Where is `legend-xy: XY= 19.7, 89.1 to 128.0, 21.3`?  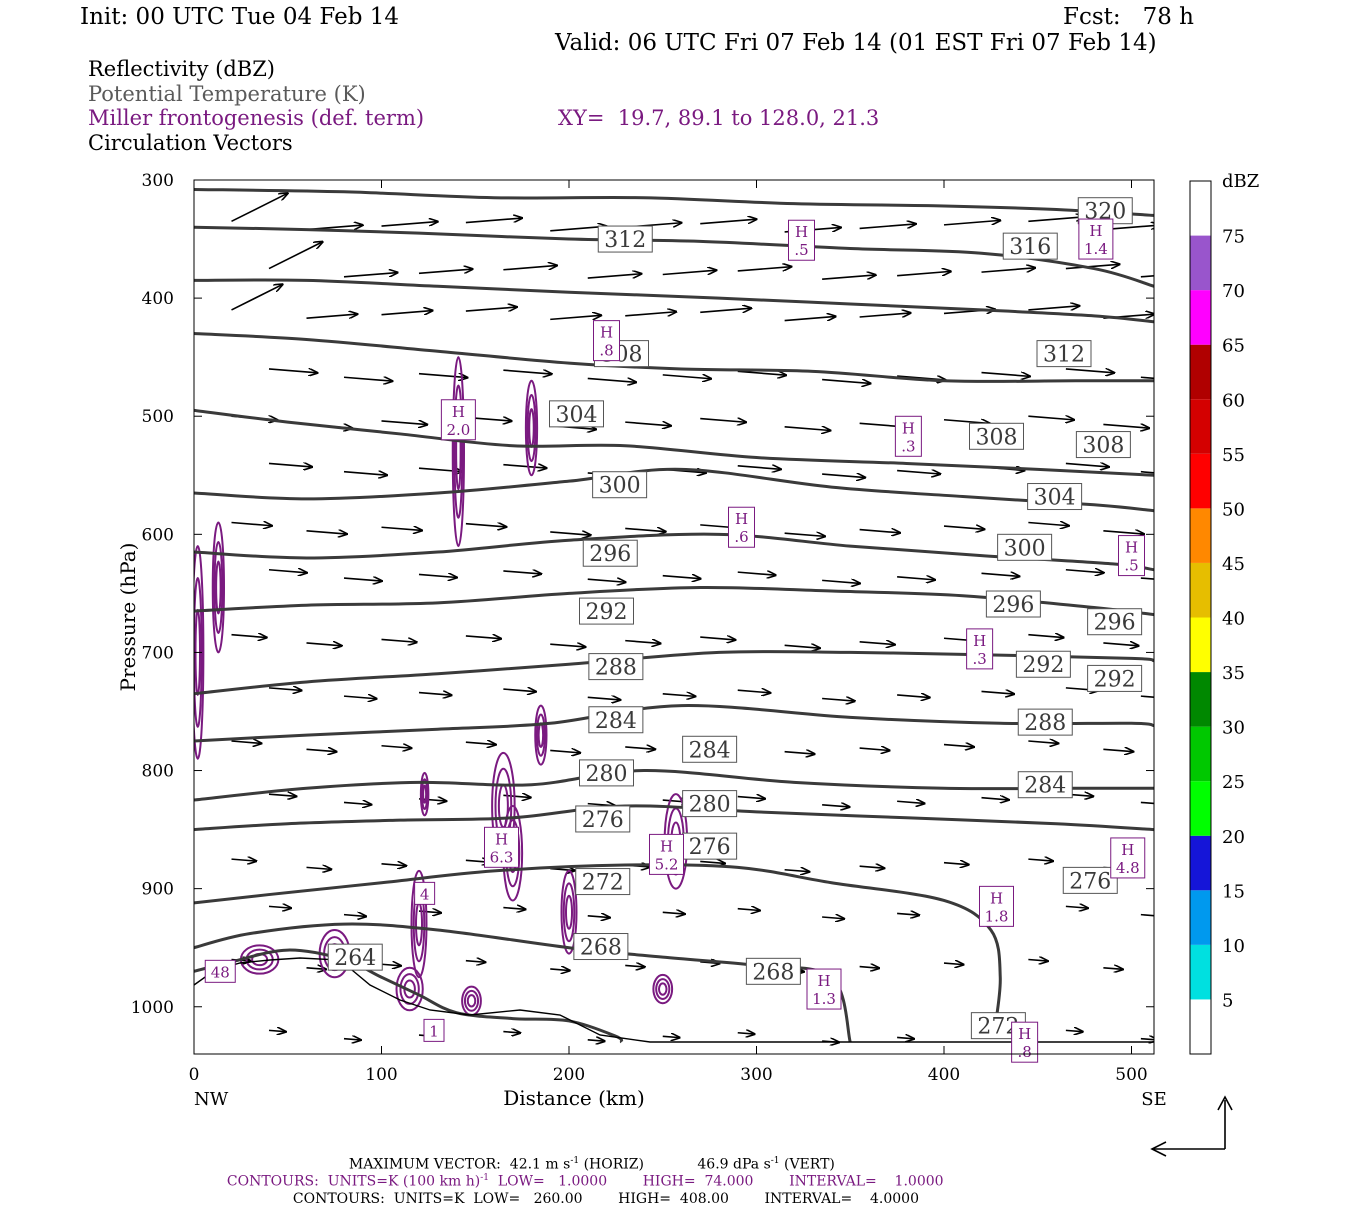 legend-xy: XY= 19.7, 89.1 to 128.0, 21.3 is located at coordinates (719, 118).